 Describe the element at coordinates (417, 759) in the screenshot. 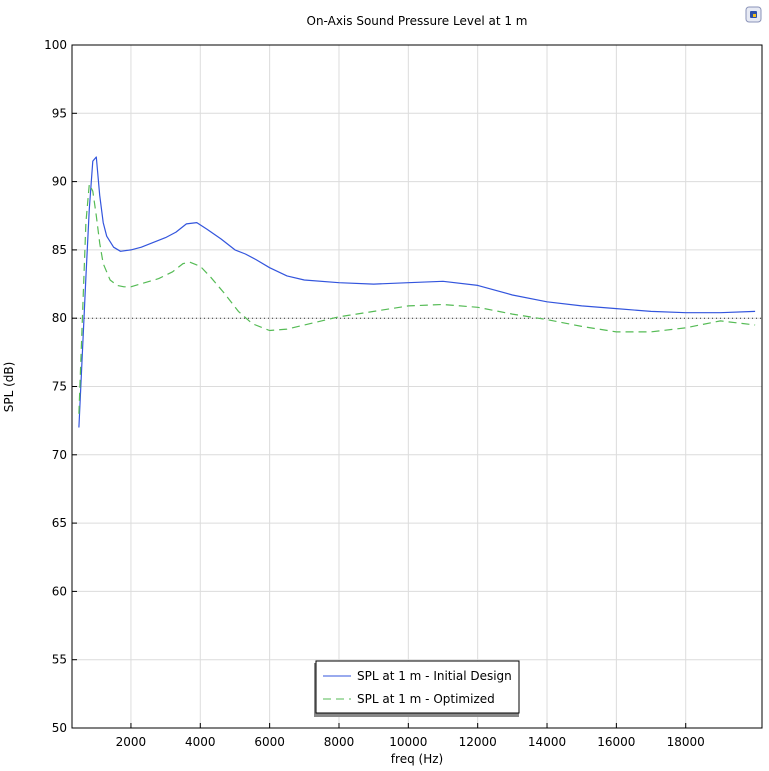

I see `x-axis-label: freq (Hz)` at that location.